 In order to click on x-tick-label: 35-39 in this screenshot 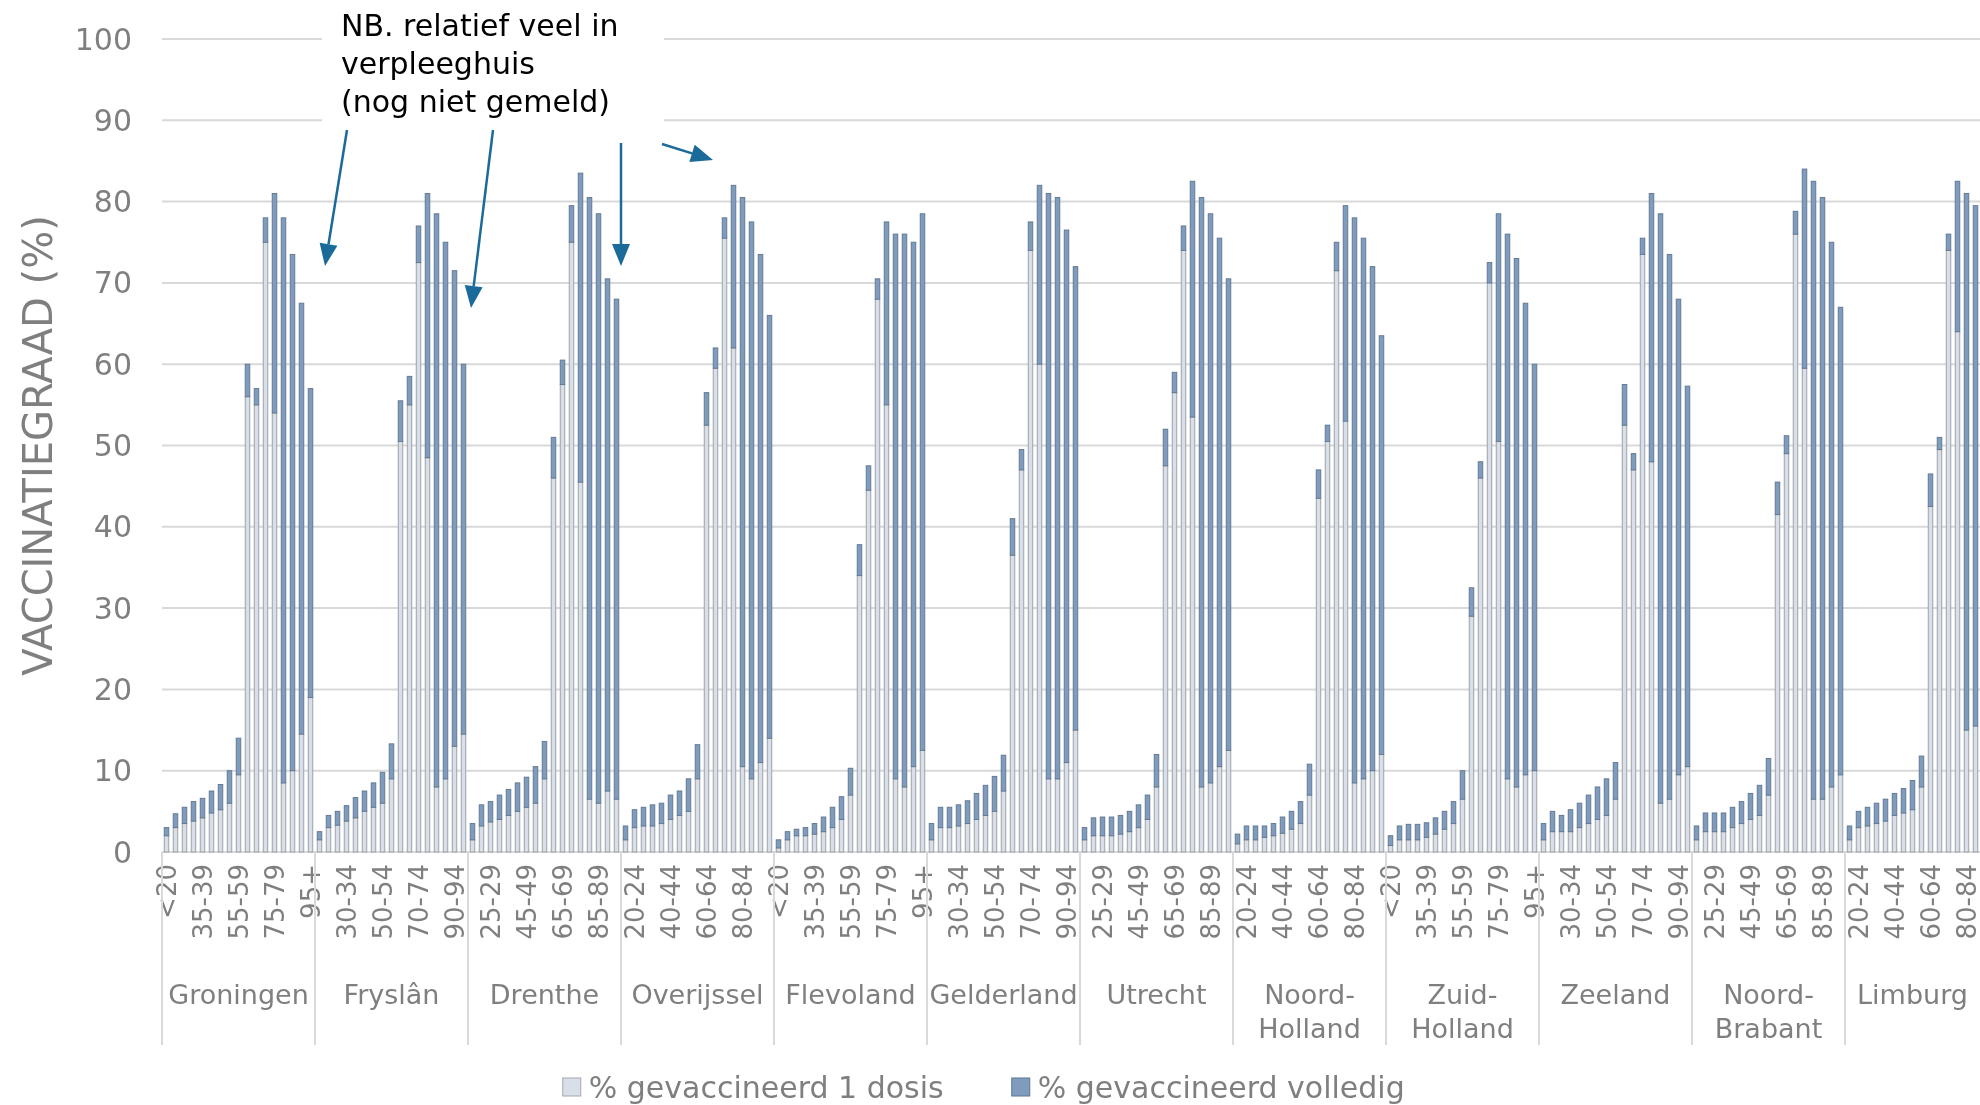, I will do `click(814, 902)`.